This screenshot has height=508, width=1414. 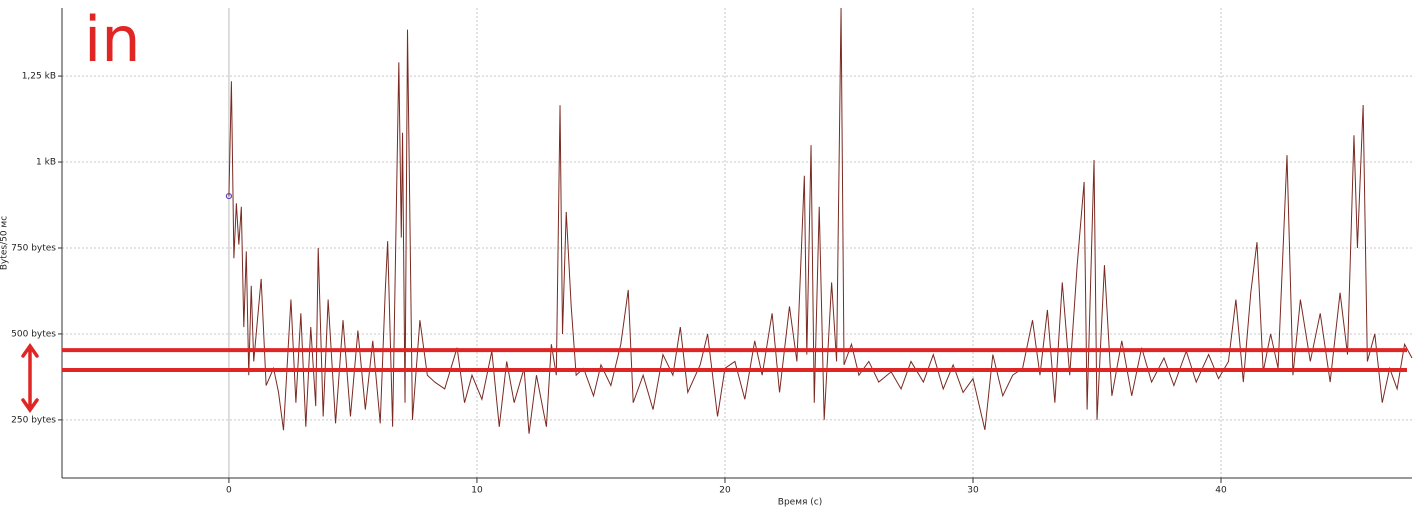 What do you see at coordinates (229, 196) in the screenshot?
I see `marker` at bounding box center [229, 196].